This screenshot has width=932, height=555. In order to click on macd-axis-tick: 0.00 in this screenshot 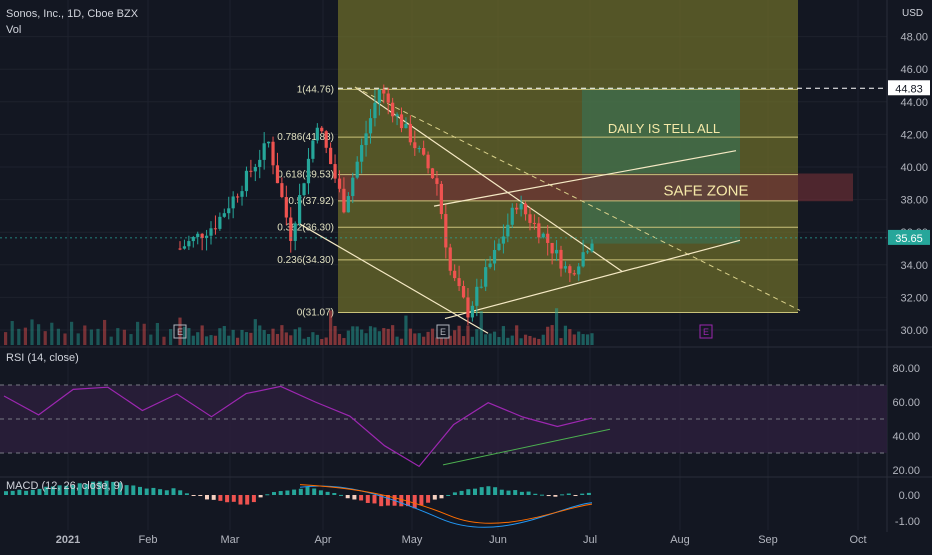, I will do `click(909, 496)`.